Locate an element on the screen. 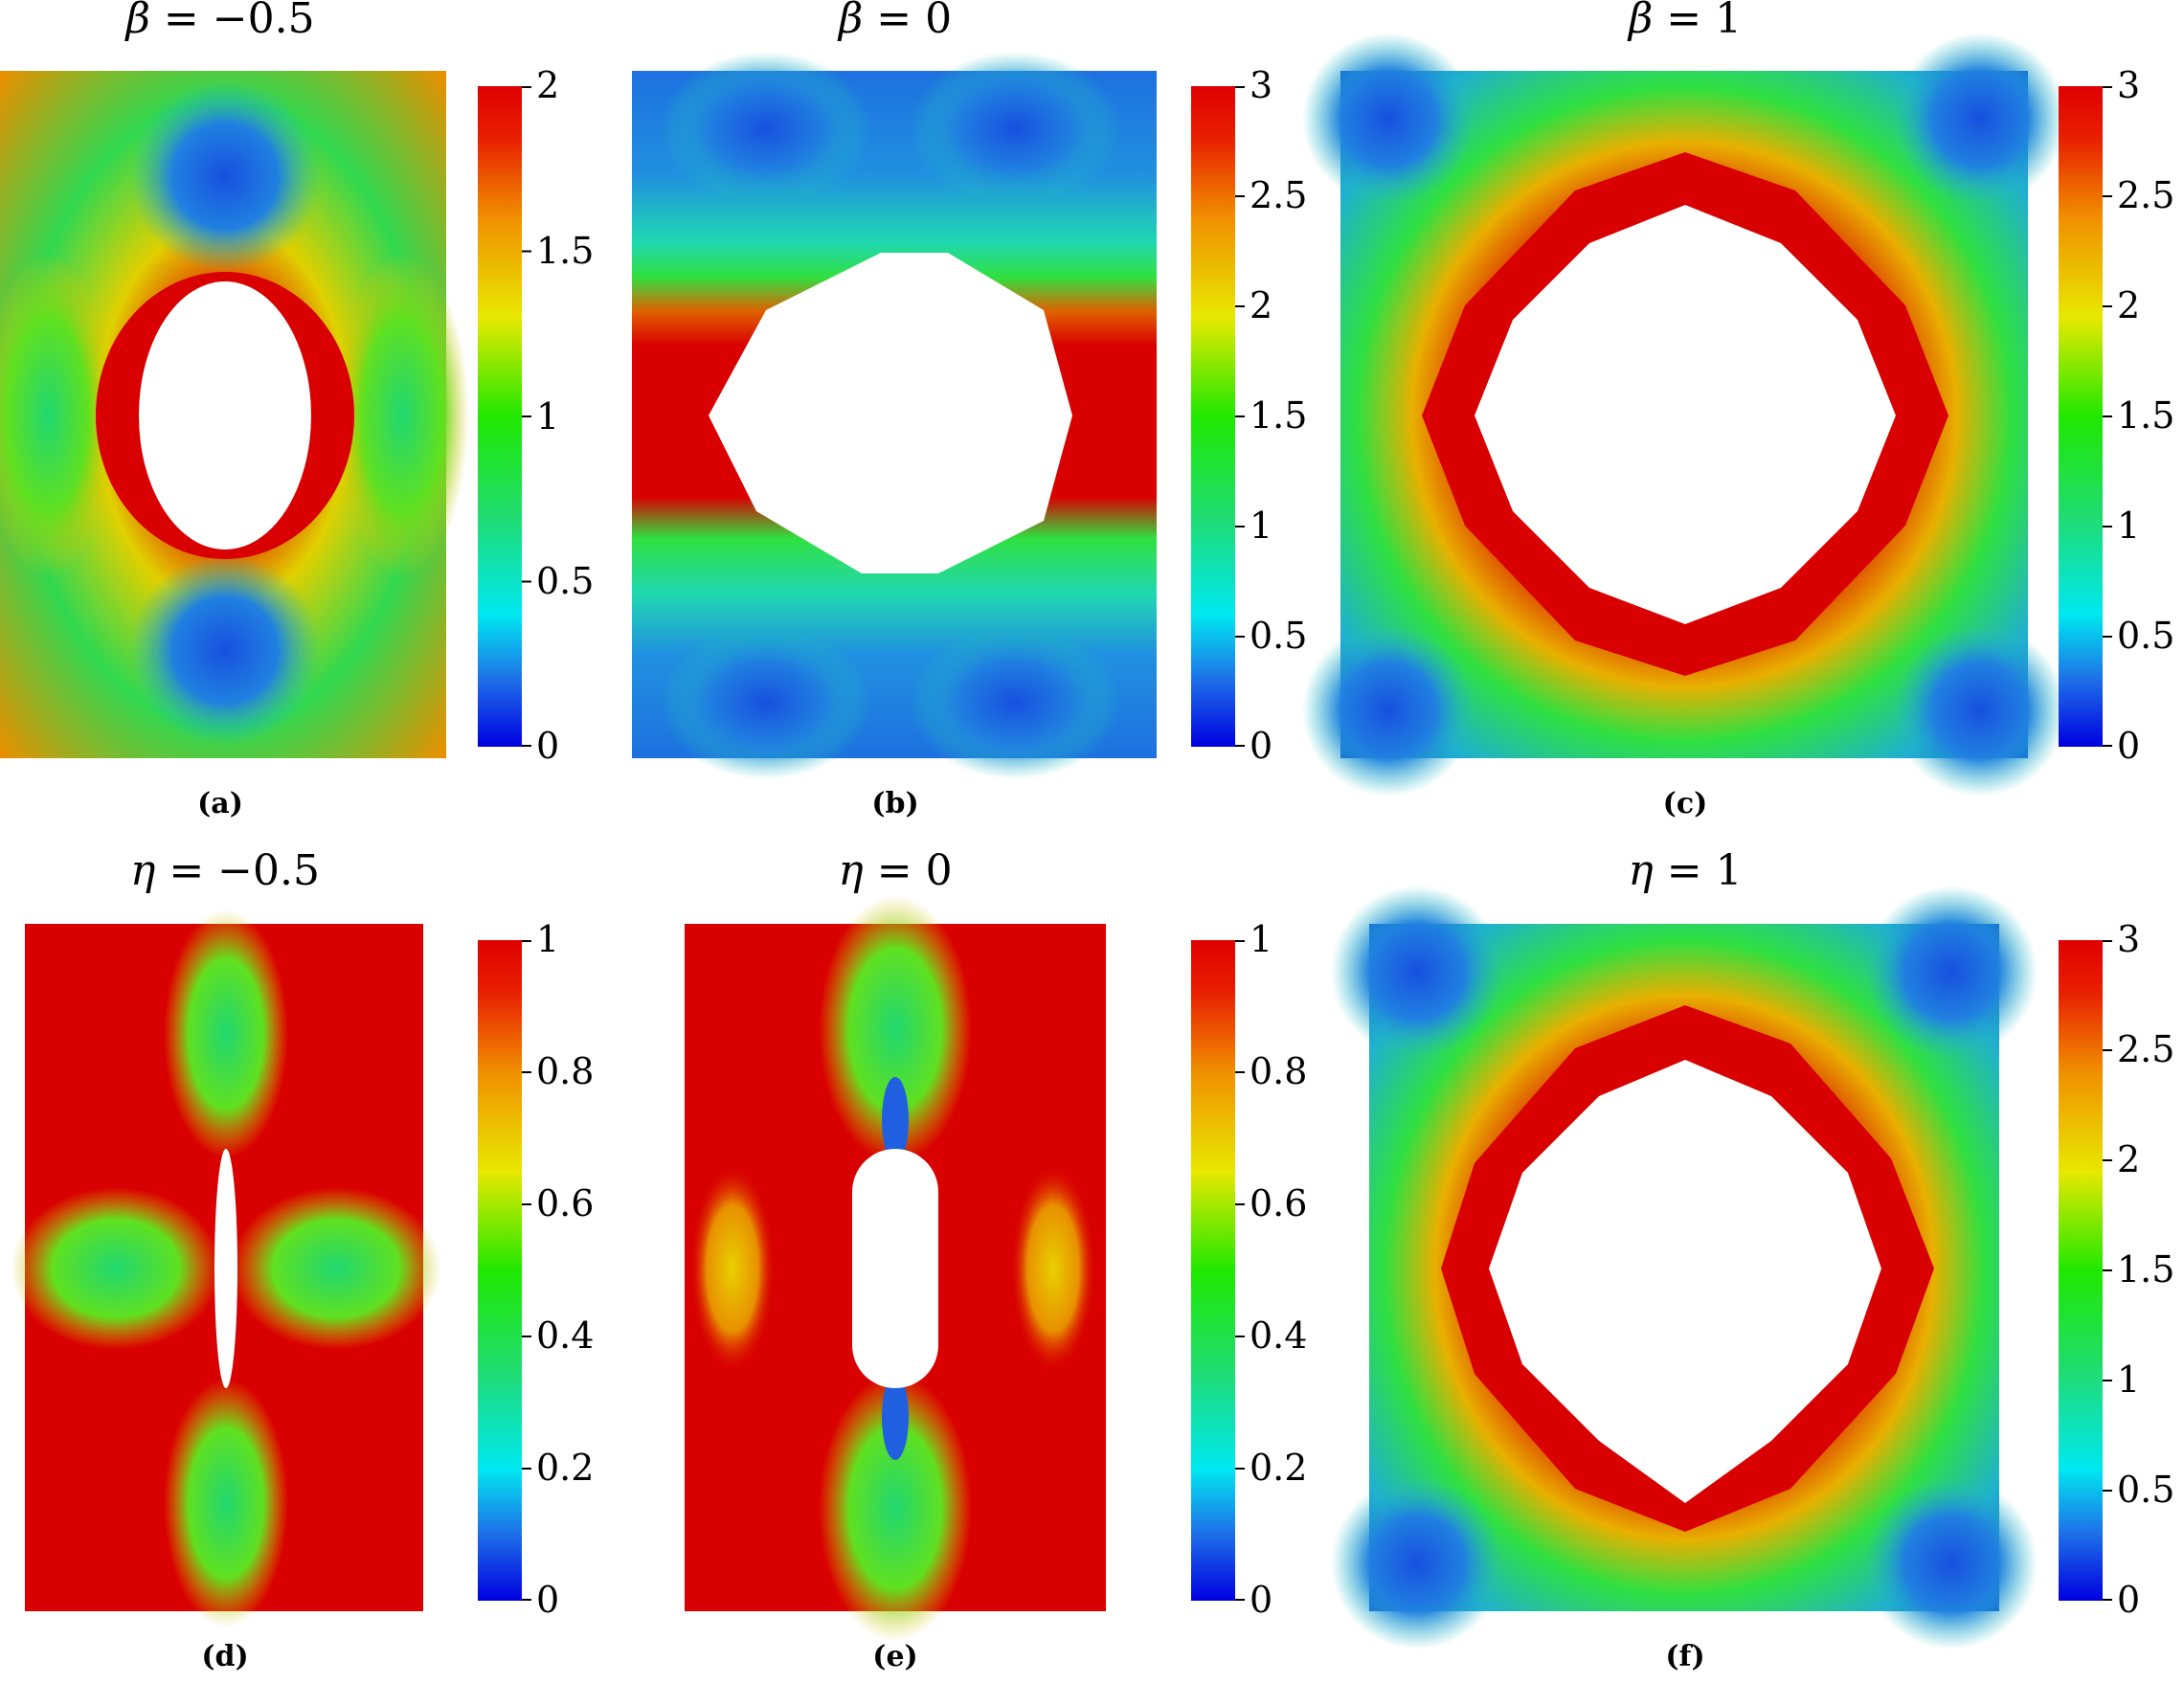 This screenshot has height=1684, width=2184. panel-e-bottom-blue-streak is located at coordinates (895, 1417).